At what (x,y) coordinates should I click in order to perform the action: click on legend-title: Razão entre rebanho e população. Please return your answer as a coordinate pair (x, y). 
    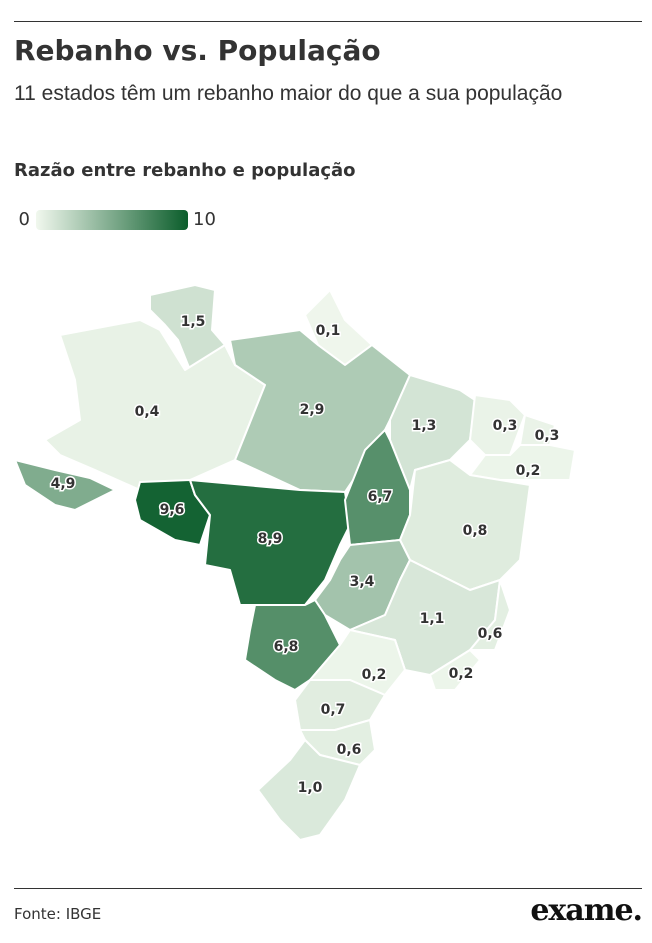
    Looking at the image, I should click on (185, 170).